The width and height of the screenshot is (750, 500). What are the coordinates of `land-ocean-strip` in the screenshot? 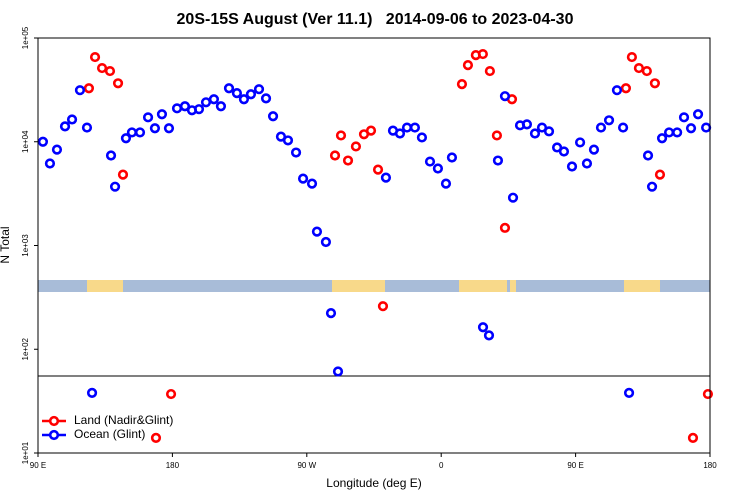 It's located at (374, 286).